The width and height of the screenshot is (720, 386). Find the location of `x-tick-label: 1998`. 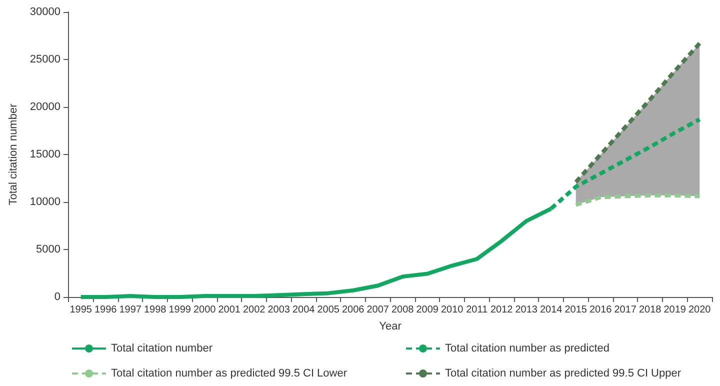

x-tick-label: 1998 is located at coordinates (155, 310).